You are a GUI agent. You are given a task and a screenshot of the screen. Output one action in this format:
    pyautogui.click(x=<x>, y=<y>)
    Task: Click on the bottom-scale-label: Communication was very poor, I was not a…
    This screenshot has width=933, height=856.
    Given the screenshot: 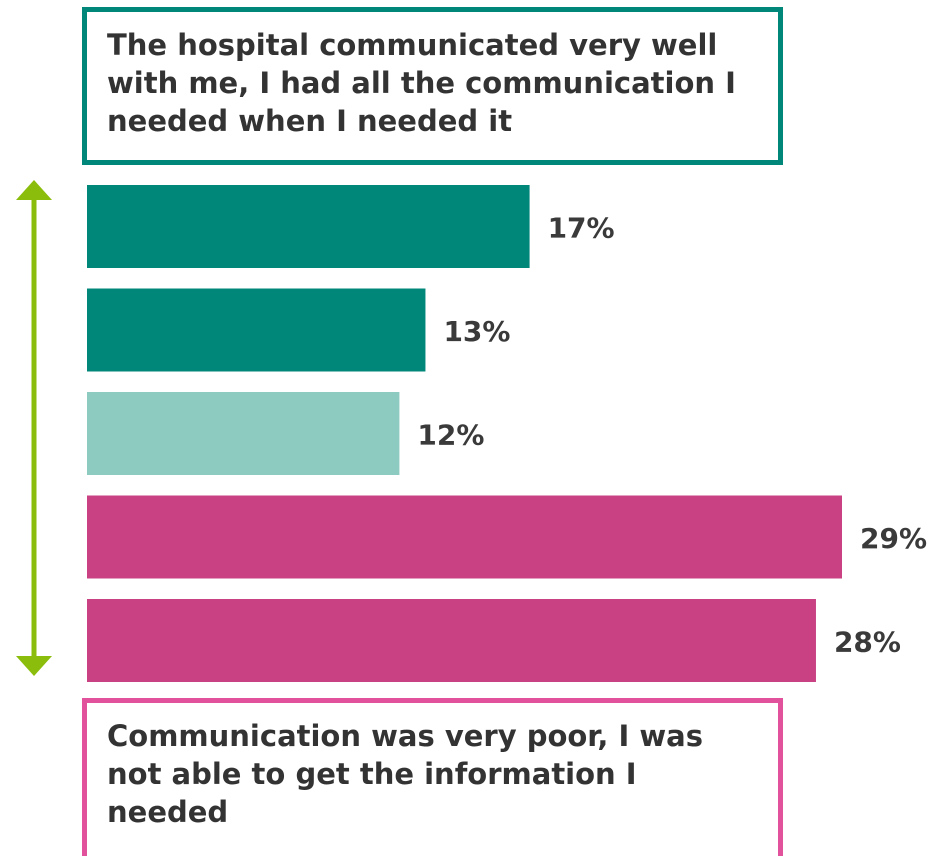 What is the action you would take?
    pyautogui.click(x=432, y=777)
    